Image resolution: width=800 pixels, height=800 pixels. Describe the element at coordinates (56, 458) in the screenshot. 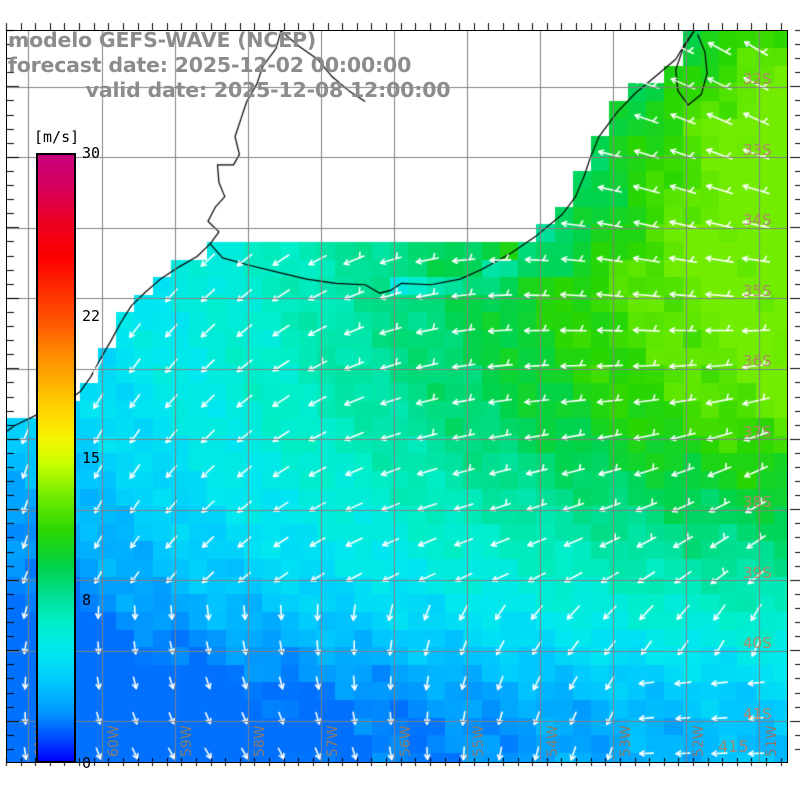

I see `colorbar-gradient` at that location.